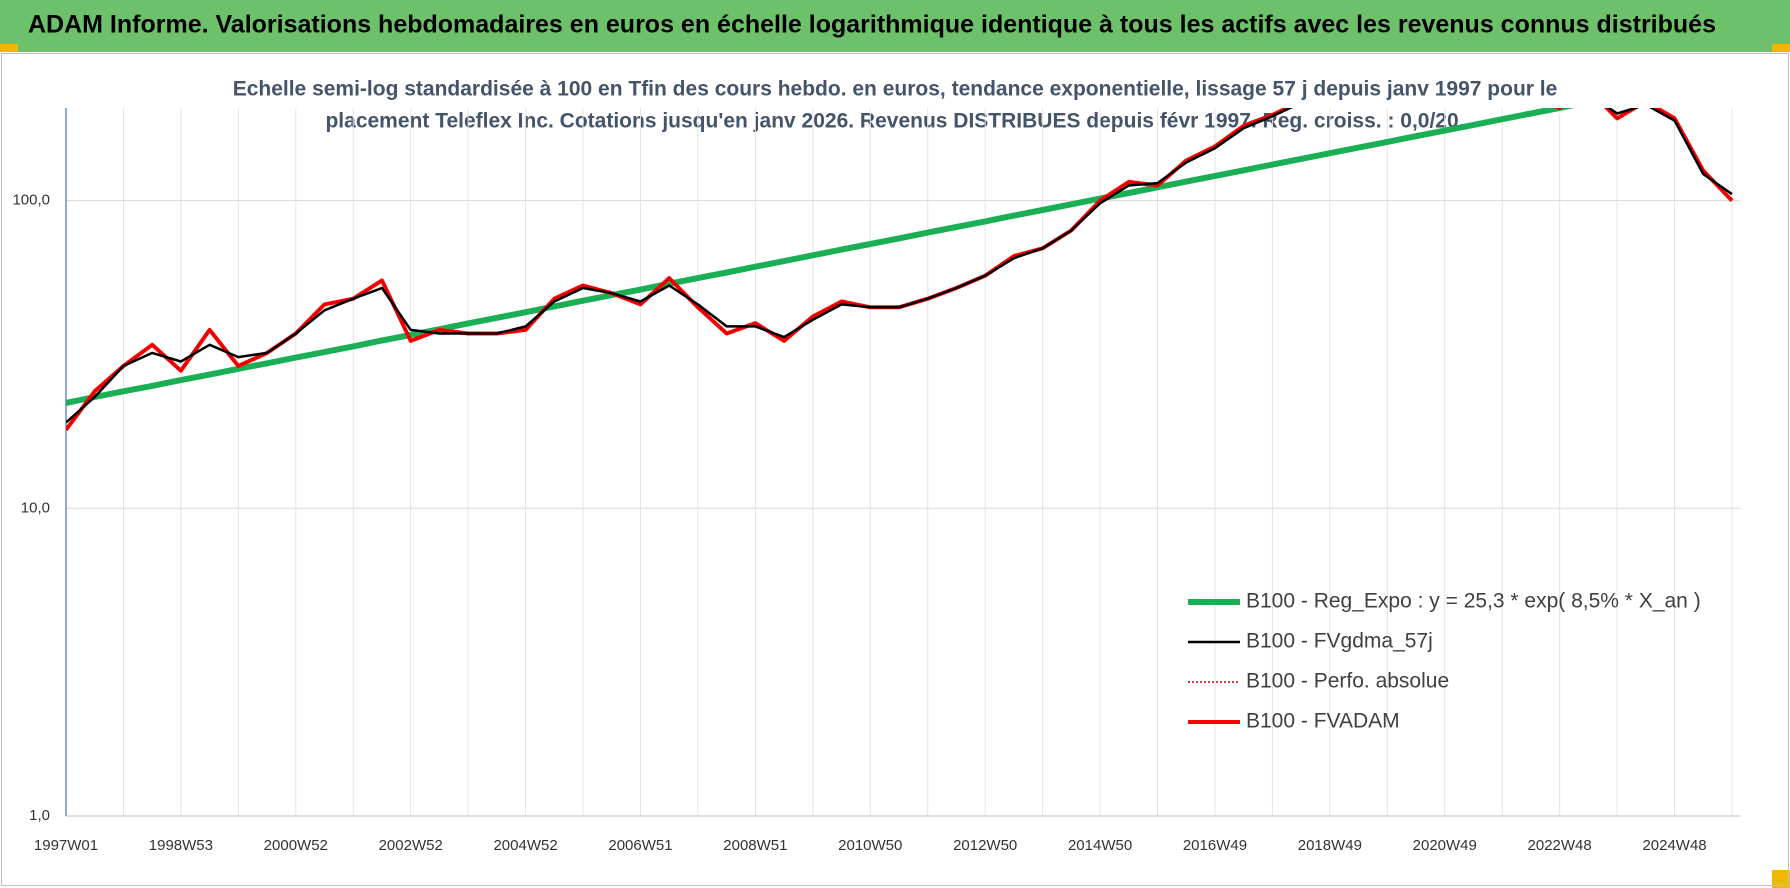 This screenshot has width=1790, height=888. I want to click on y-tick-label: 10,0, so click(35, 507).